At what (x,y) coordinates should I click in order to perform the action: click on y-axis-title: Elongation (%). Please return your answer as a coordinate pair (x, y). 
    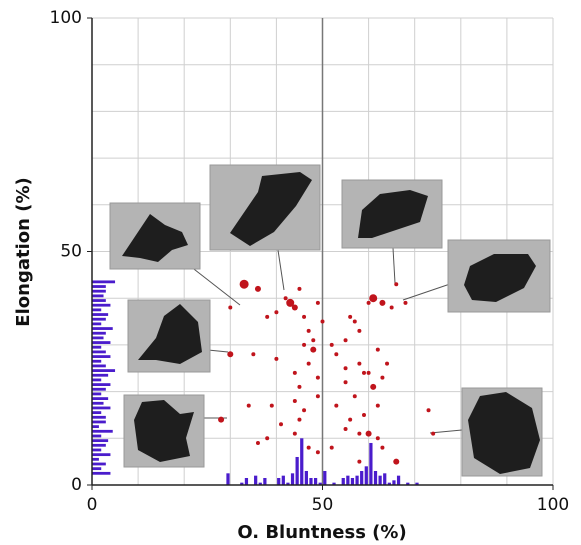
    Looking at the image, I should click on (23, 251).